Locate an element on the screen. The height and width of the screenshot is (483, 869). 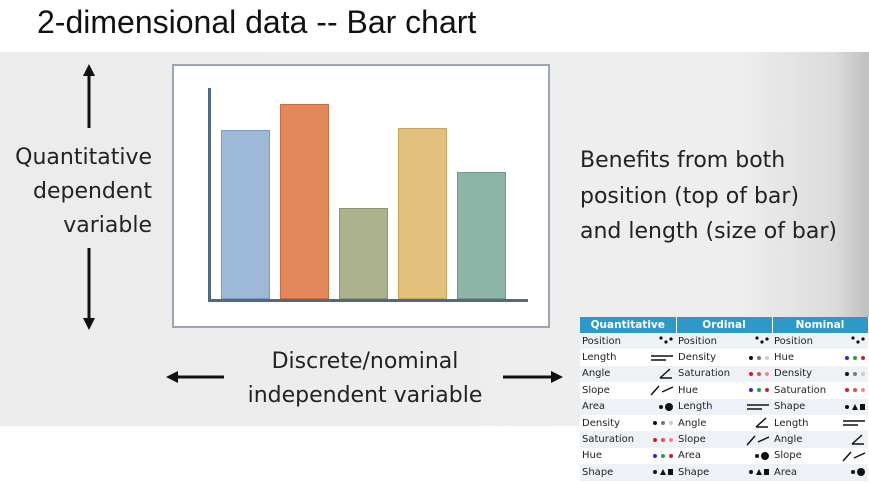
cell-label: Saturation is located at coordinates (608, 440).